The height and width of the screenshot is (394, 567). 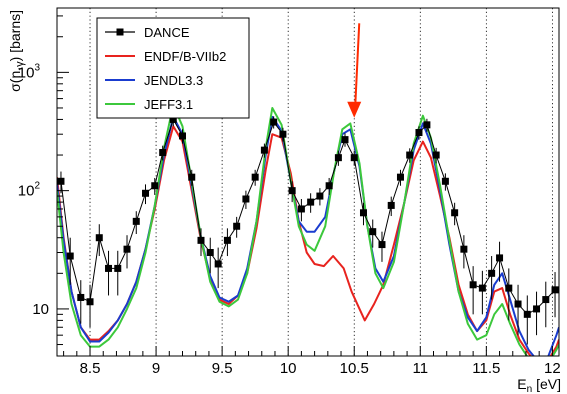 I want to click on arrow-shaft, so click(x=357, y=64).